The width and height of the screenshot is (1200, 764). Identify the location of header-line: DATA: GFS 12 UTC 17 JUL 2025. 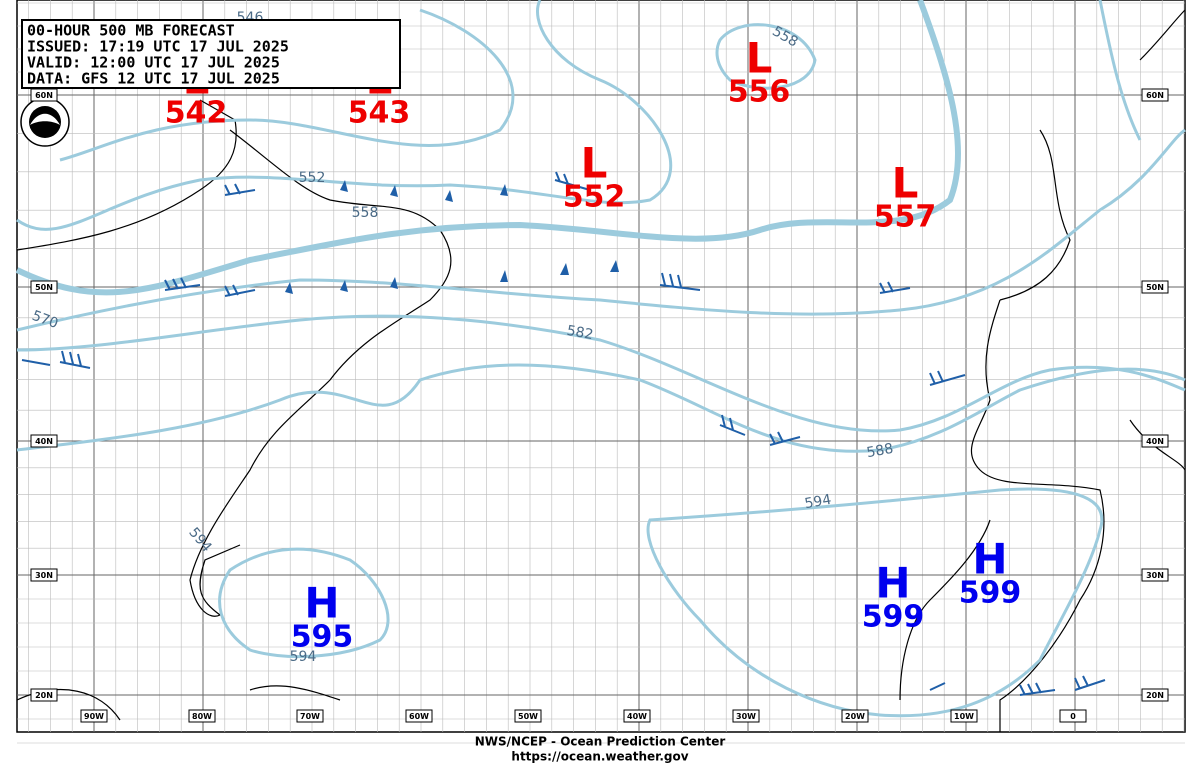
(153, 79).